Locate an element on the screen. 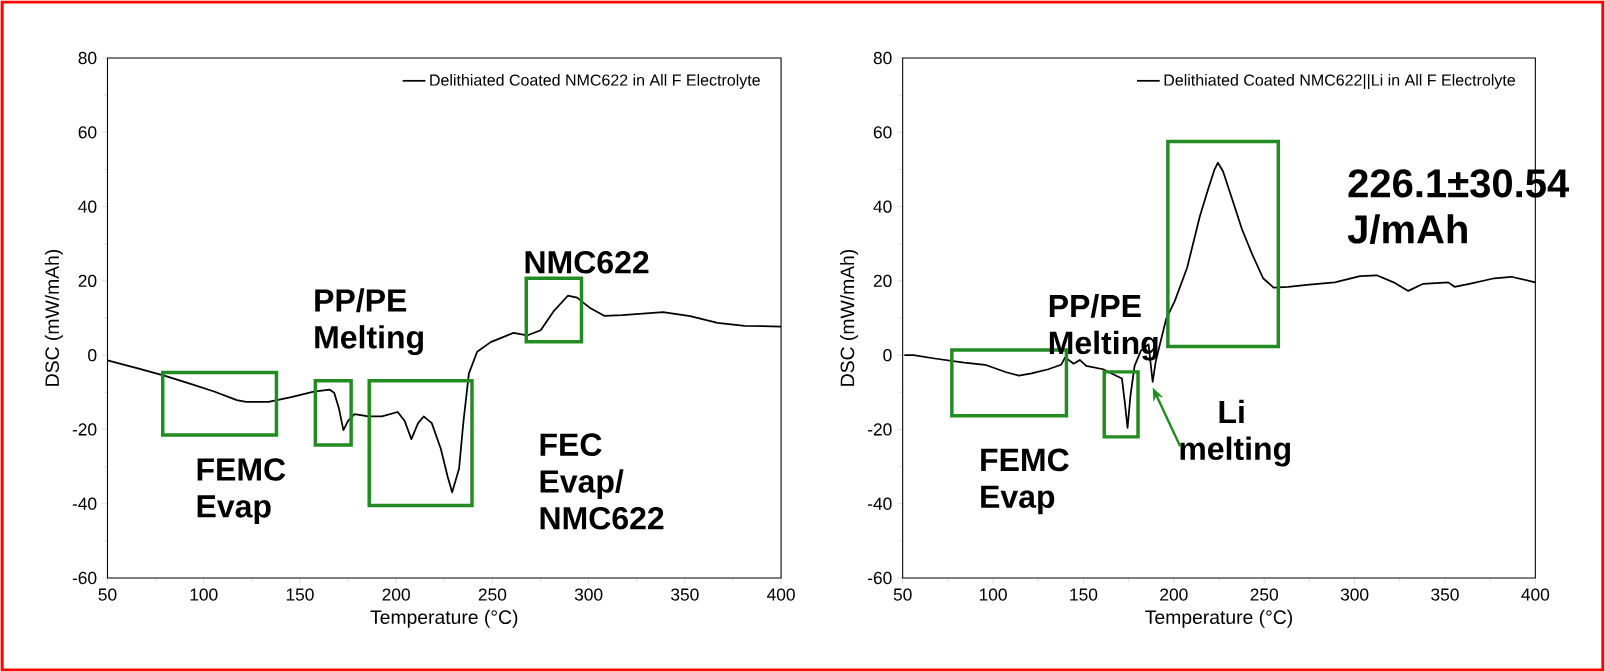 This screenshot has width=1605, height=672. legend-label: Delithiated Coated NMC622||Li in All F Electrolyte is located at coordinates (1339, 81).